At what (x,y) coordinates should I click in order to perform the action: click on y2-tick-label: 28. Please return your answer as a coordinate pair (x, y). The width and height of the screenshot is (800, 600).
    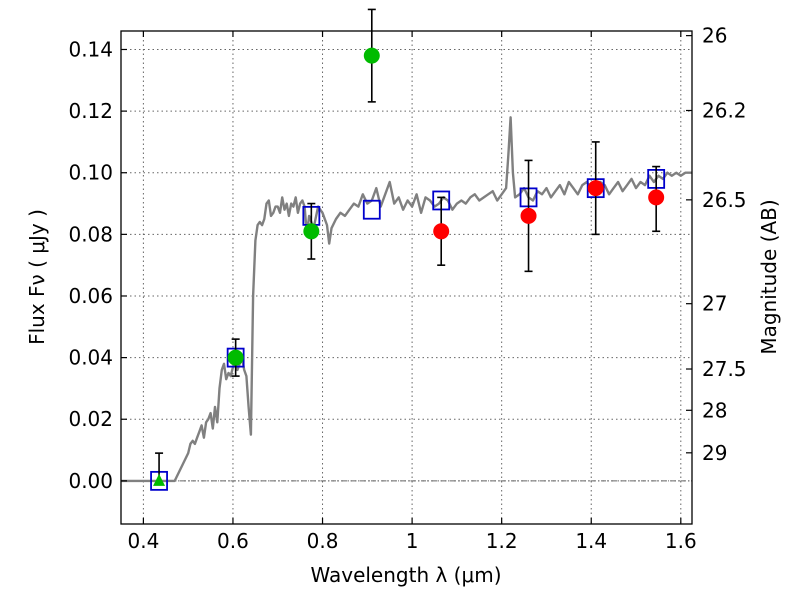
    Looking at the image, I should click on (714, 410).